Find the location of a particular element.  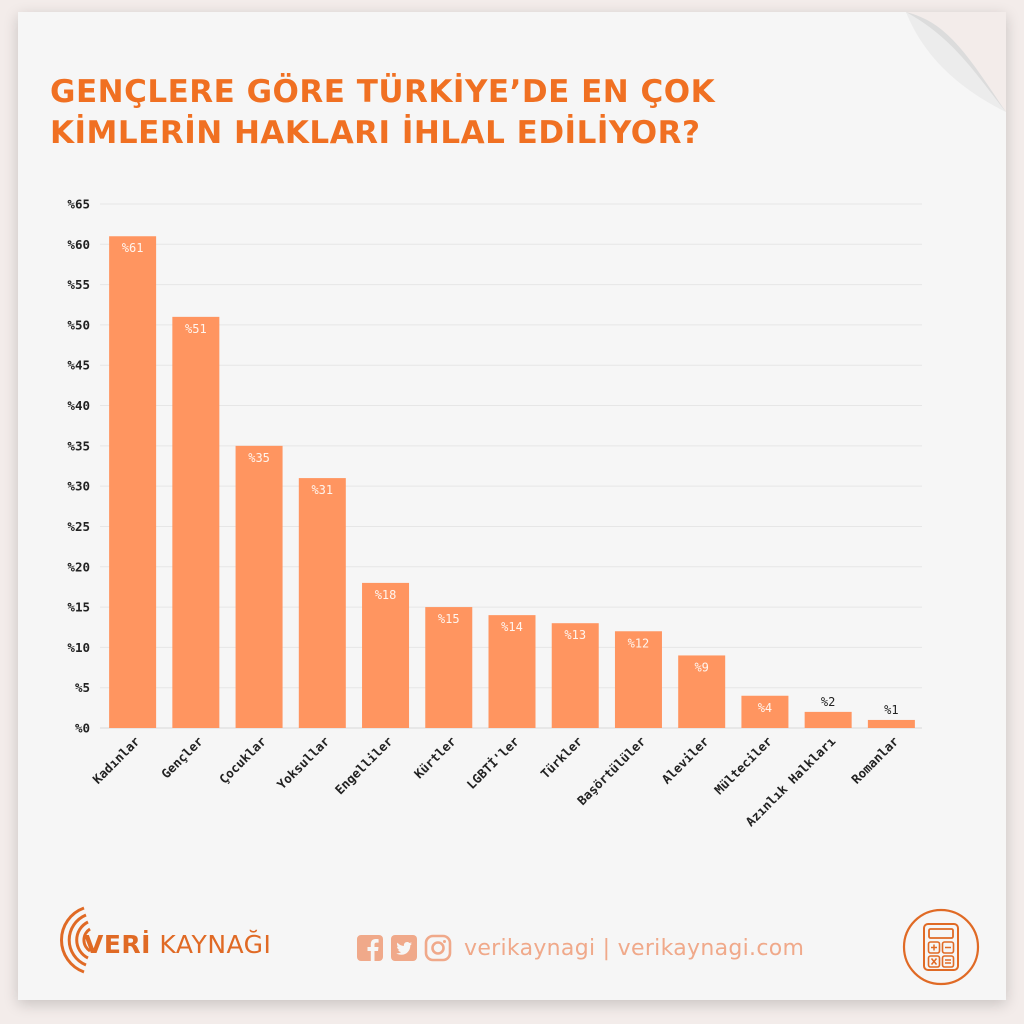

y-tick-label: %60 is located at coordinates (78, 244).